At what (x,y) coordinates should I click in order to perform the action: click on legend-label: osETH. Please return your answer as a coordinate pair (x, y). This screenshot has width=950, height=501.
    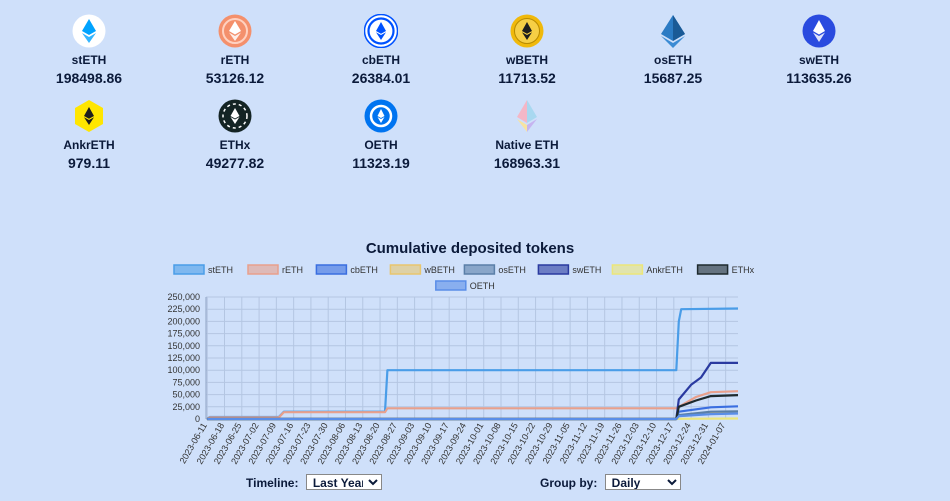
    Looking at the image, I should click on (512, 270).